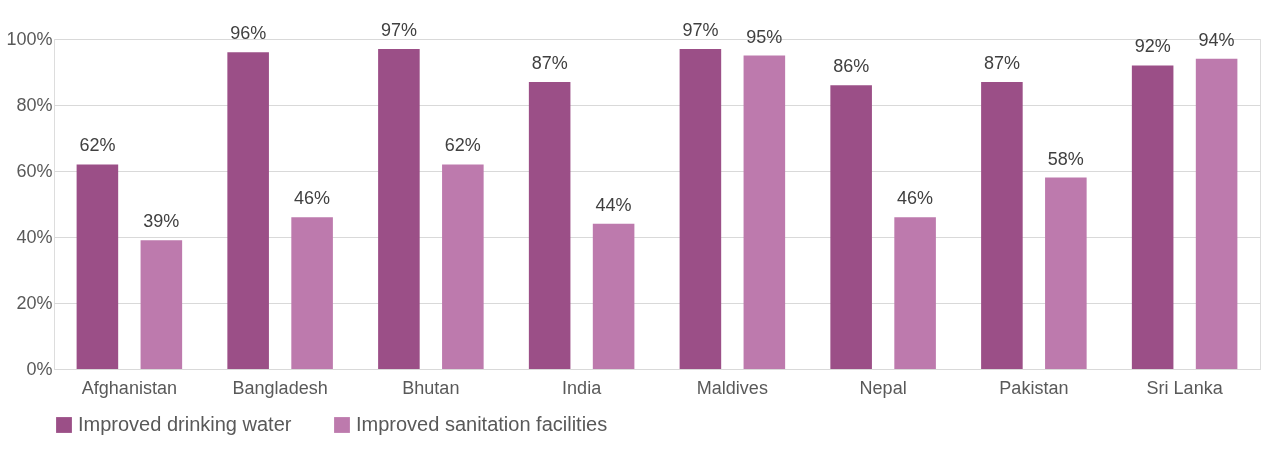 The image size is (1288, 467). What do you see at coordinates (248, 33) in the screenshot?
I see `data-label: 96%` at bounding box center [248, 33].